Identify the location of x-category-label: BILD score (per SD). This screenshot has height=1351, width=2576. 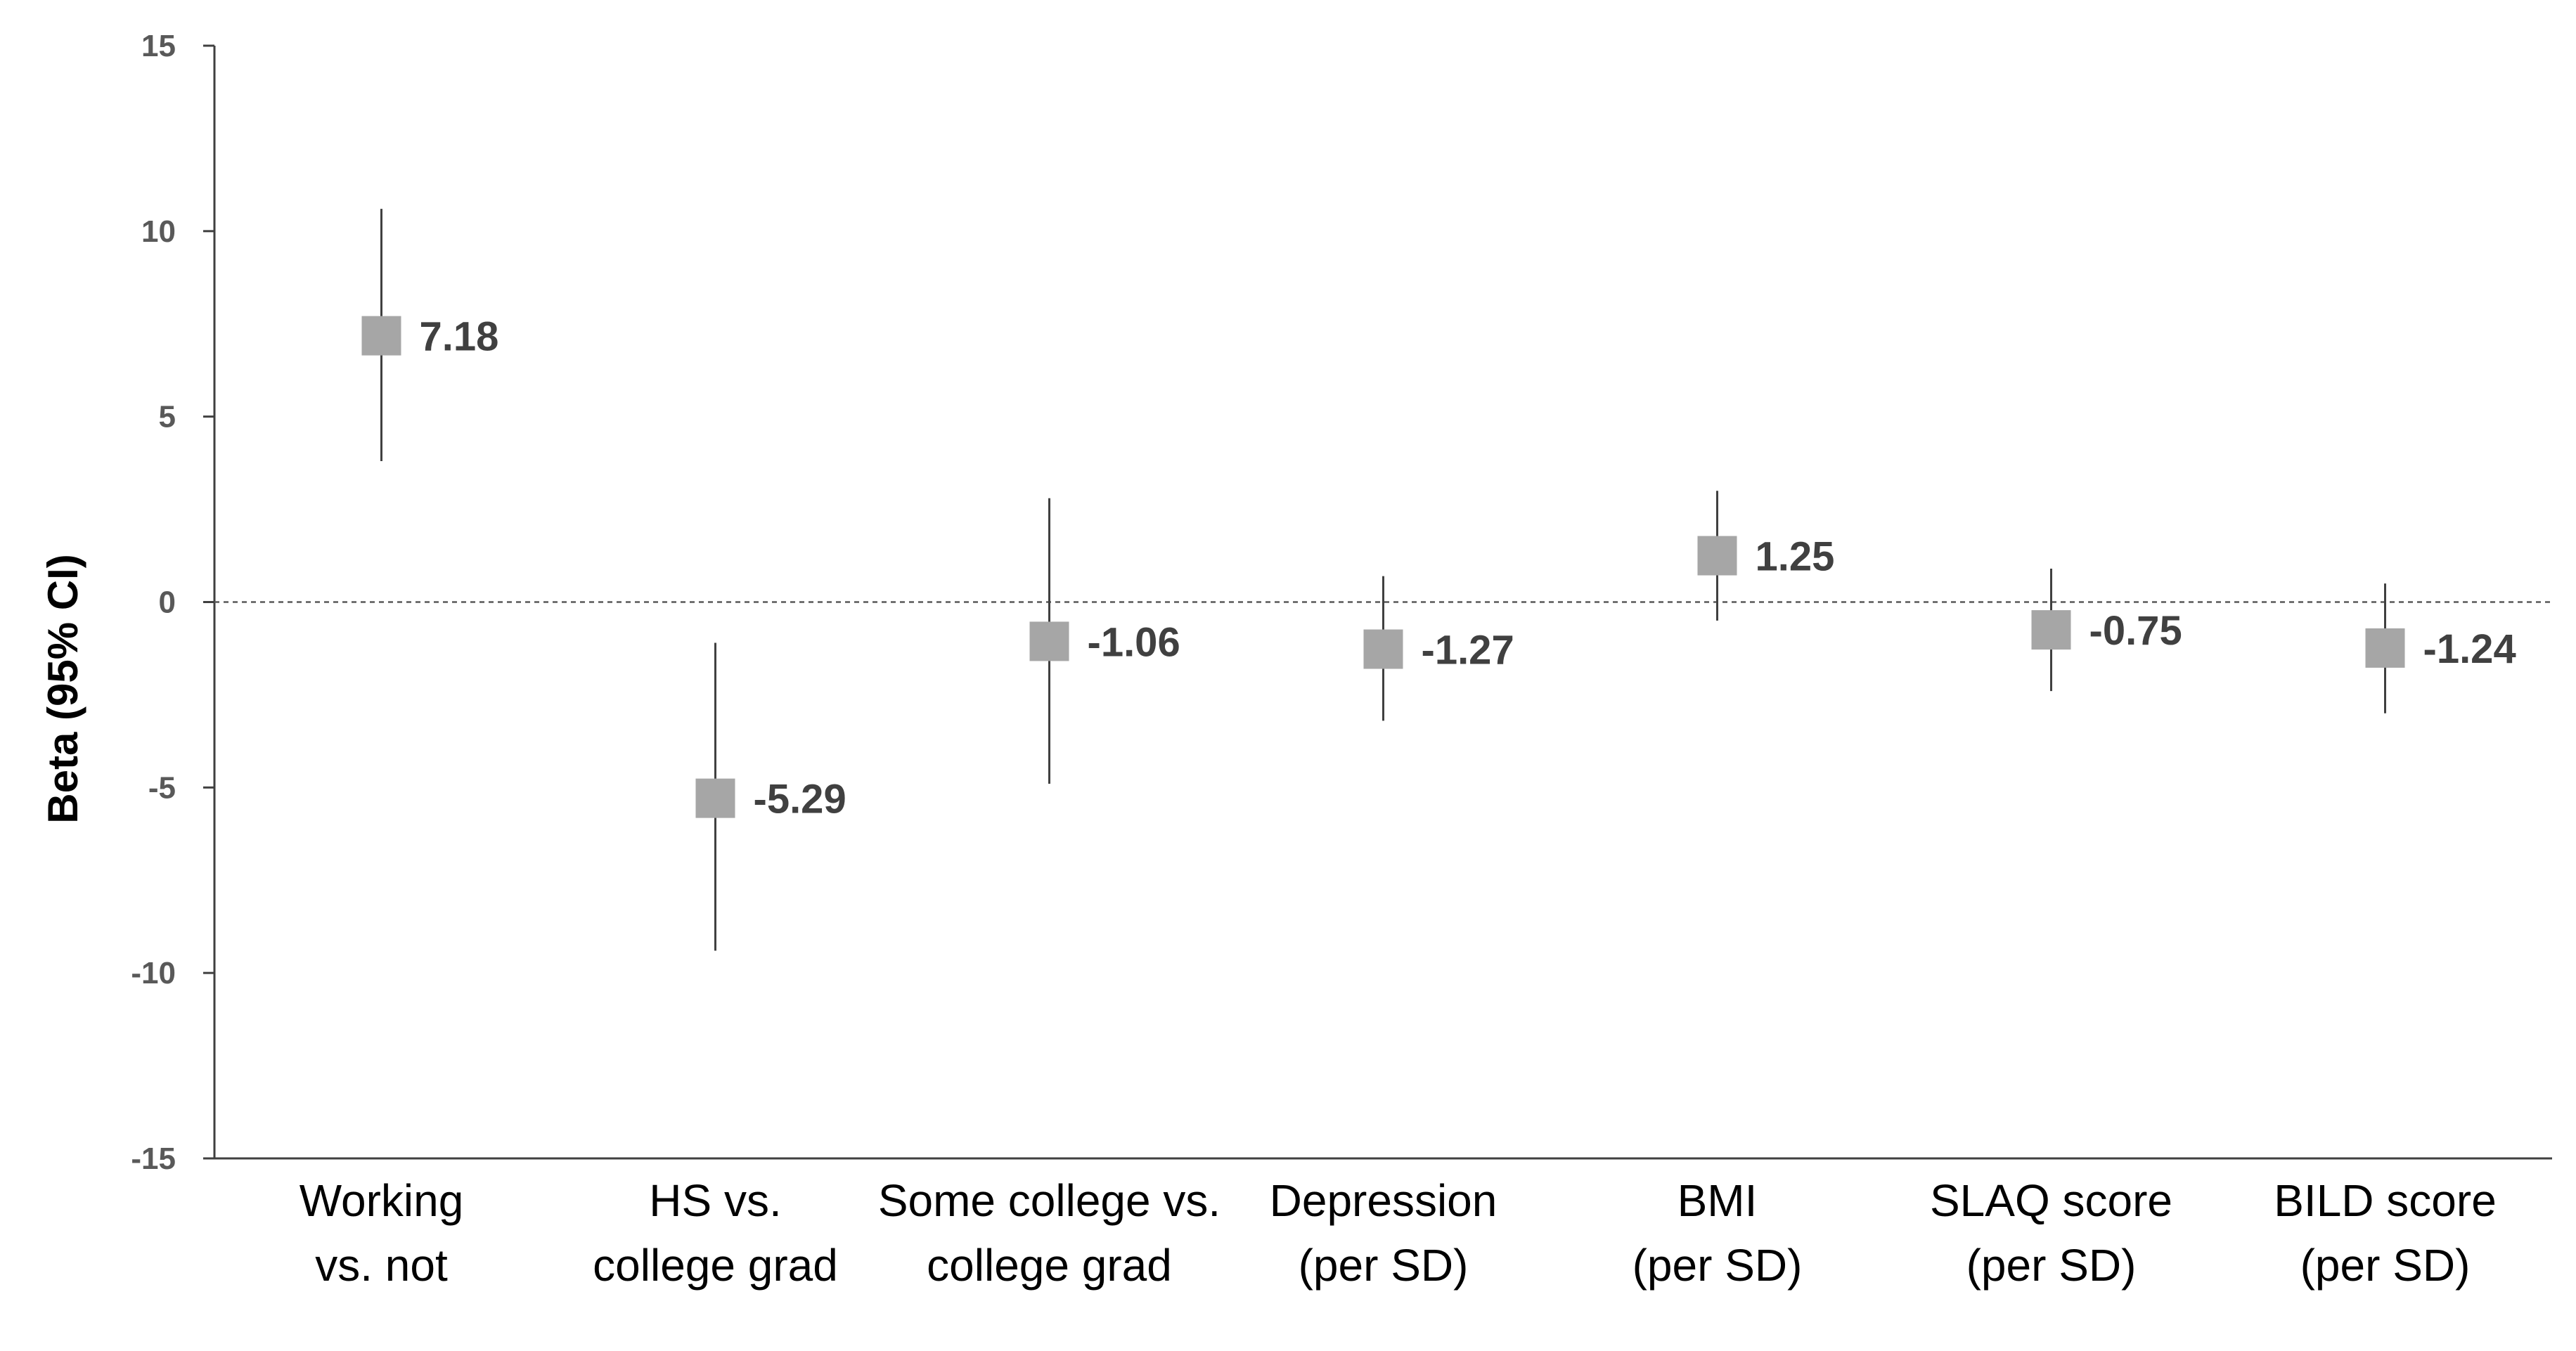
(2385, 1233).